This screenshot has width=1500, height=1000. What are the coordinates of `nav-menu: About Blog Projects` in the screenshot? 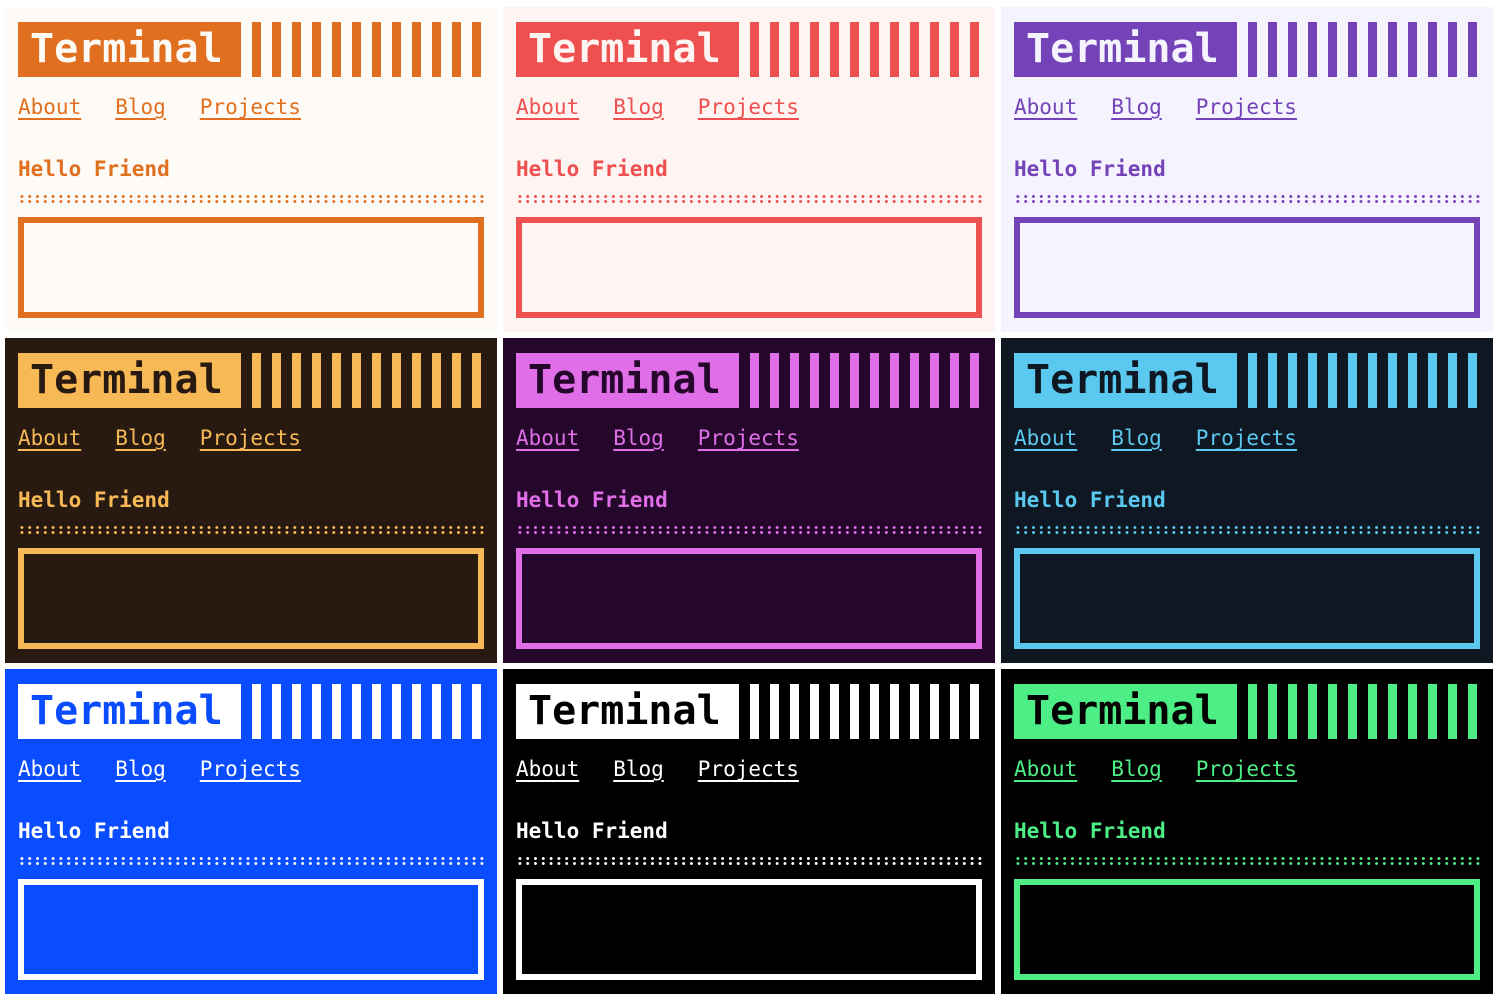 It's located at (1172, 438).